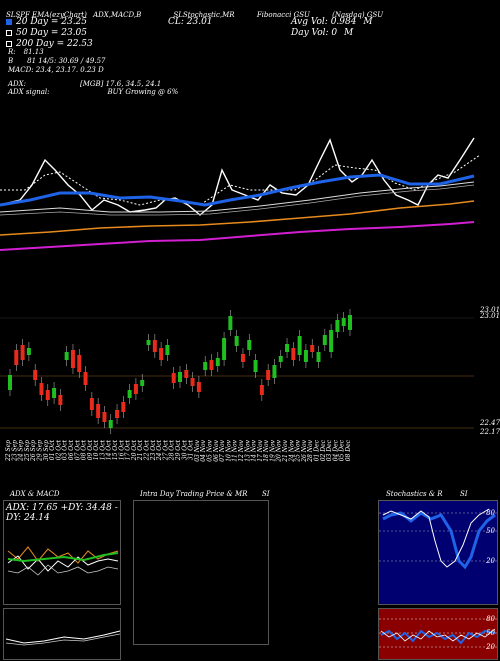  What do you see at coordinates (159, 450) in the screenshot?
I see `date-label: 24 Oct` at bounding box center [159, 450].